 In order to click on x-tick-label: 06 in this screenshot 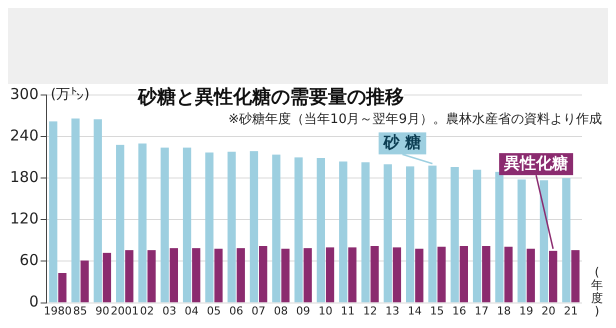, I will do `click(236, 311)`.